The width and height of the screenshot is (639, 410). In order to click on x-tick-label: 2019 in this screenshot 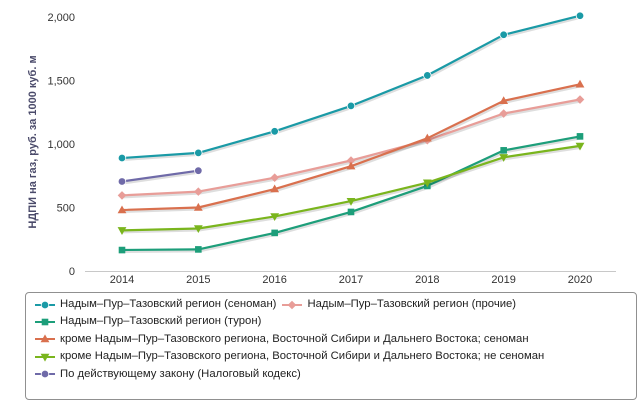, I will do `click(503, 280)`.